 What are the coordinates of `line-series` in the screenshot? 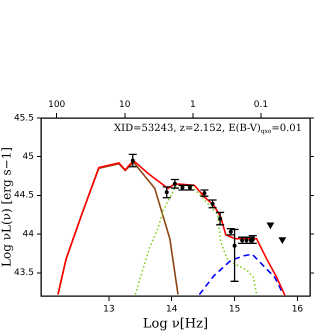 It's located at (241, 274).